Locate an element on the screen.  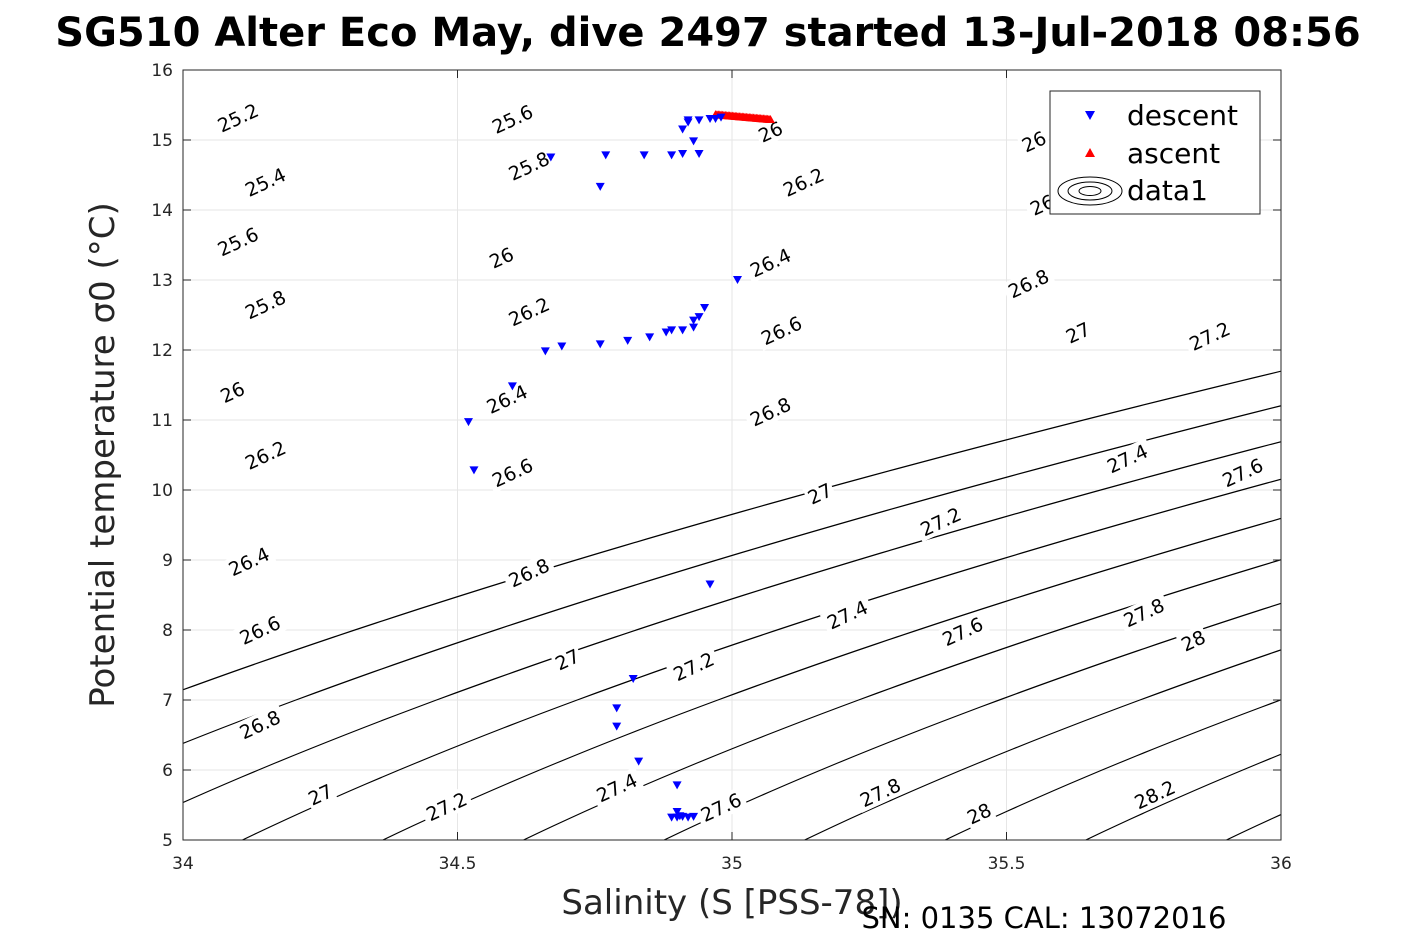
contour-label: 26 is located at coordinates (501, 257).